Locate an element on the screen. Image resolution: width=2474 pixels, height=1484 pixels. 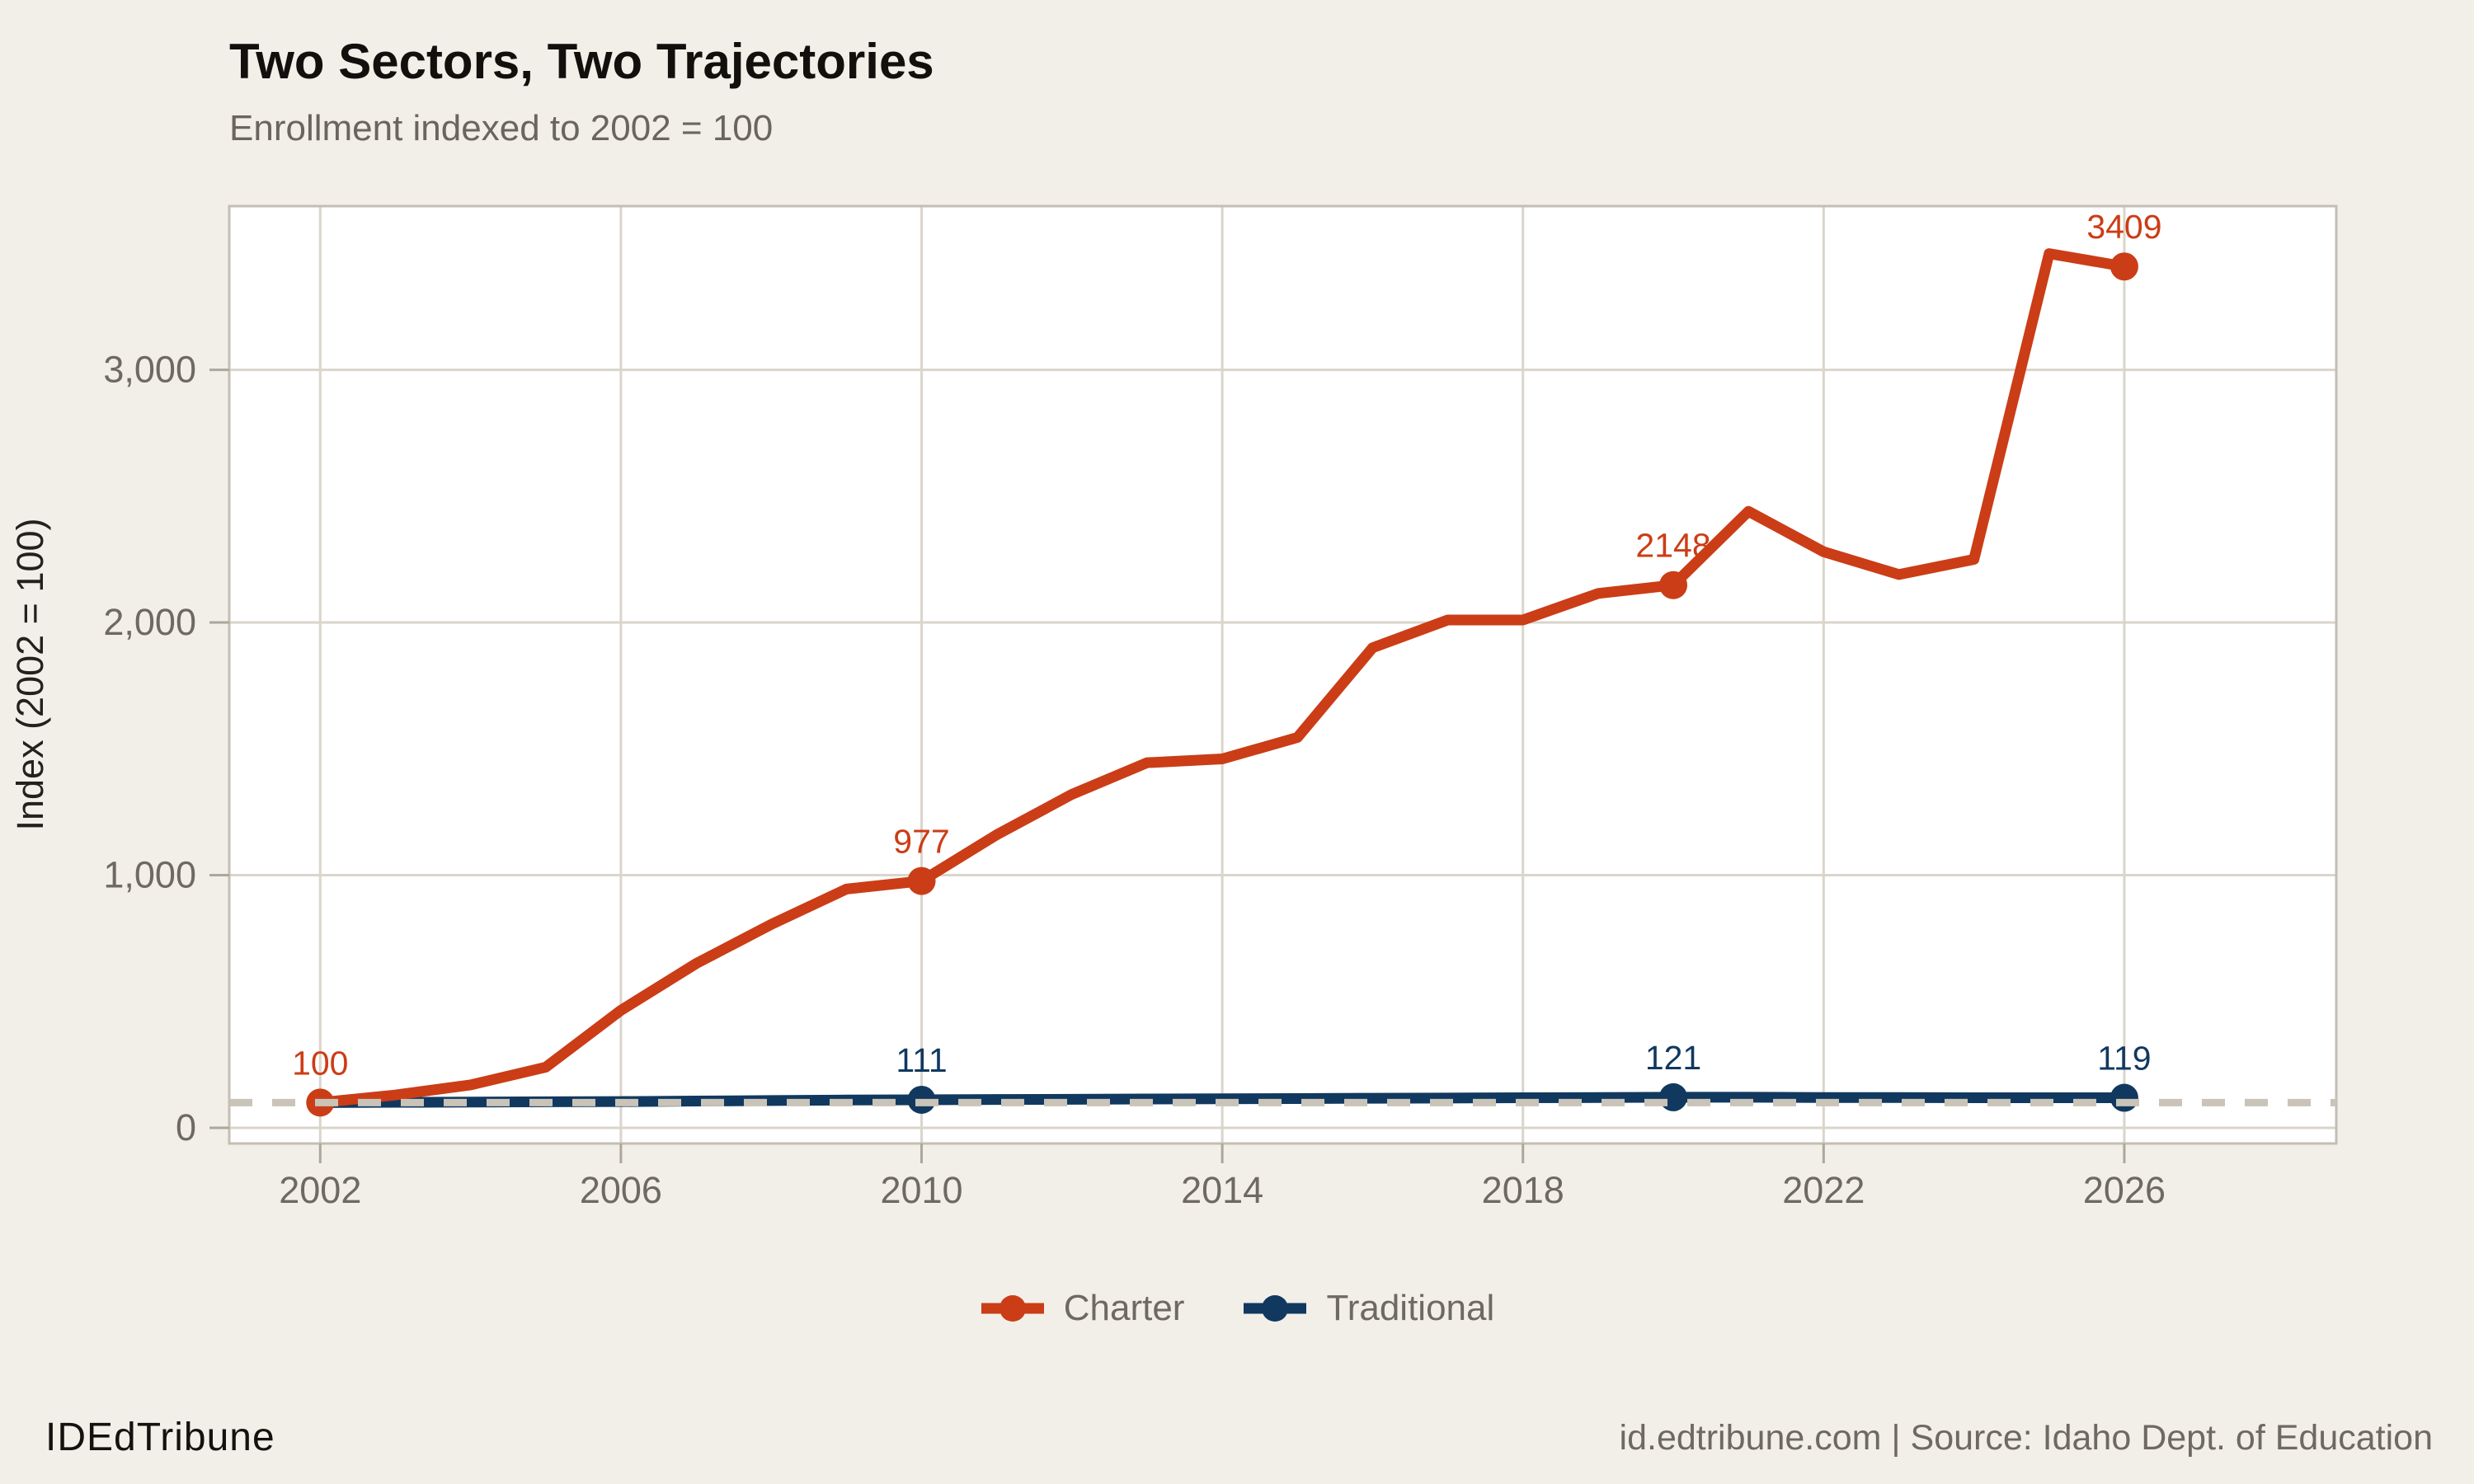
legend-label: Charter is located at coordinates (1124, 1308).